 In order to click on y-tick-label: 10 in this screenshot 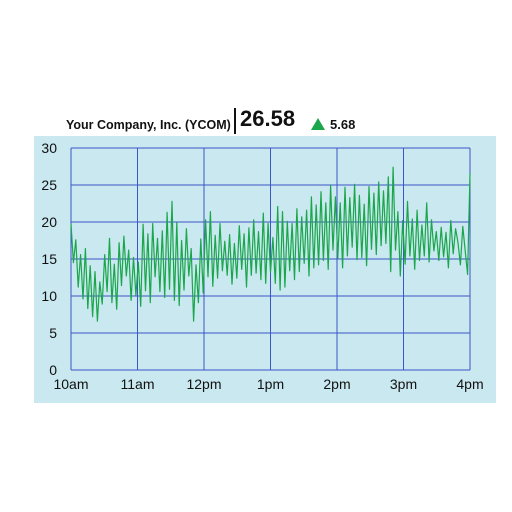, I will do `click(49, 296)`.